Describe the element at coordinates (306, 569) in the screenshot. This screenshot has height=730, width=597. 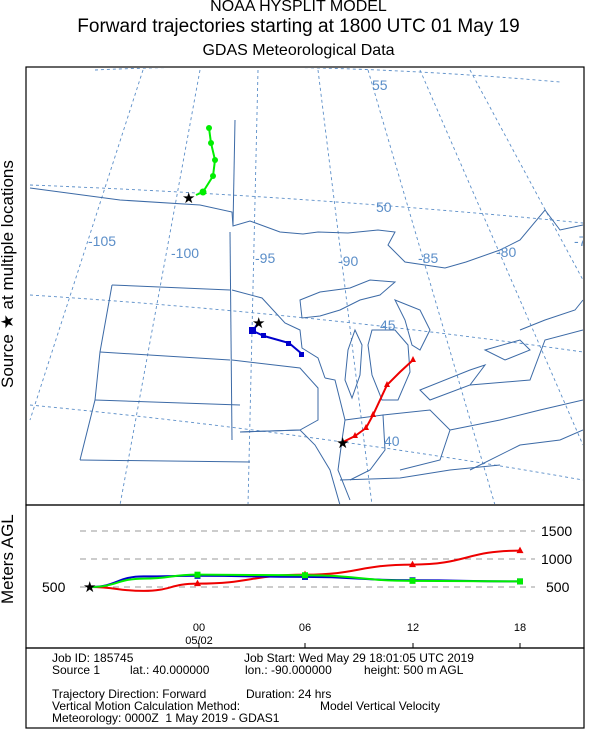
I see `series-layer` at that location.